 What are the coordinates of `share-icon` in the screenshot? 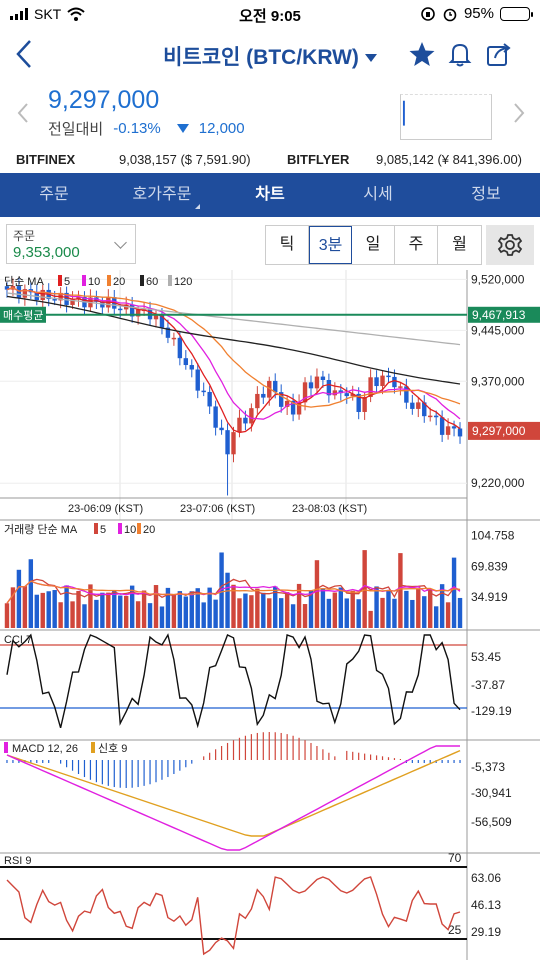 It's located at (499, 54).